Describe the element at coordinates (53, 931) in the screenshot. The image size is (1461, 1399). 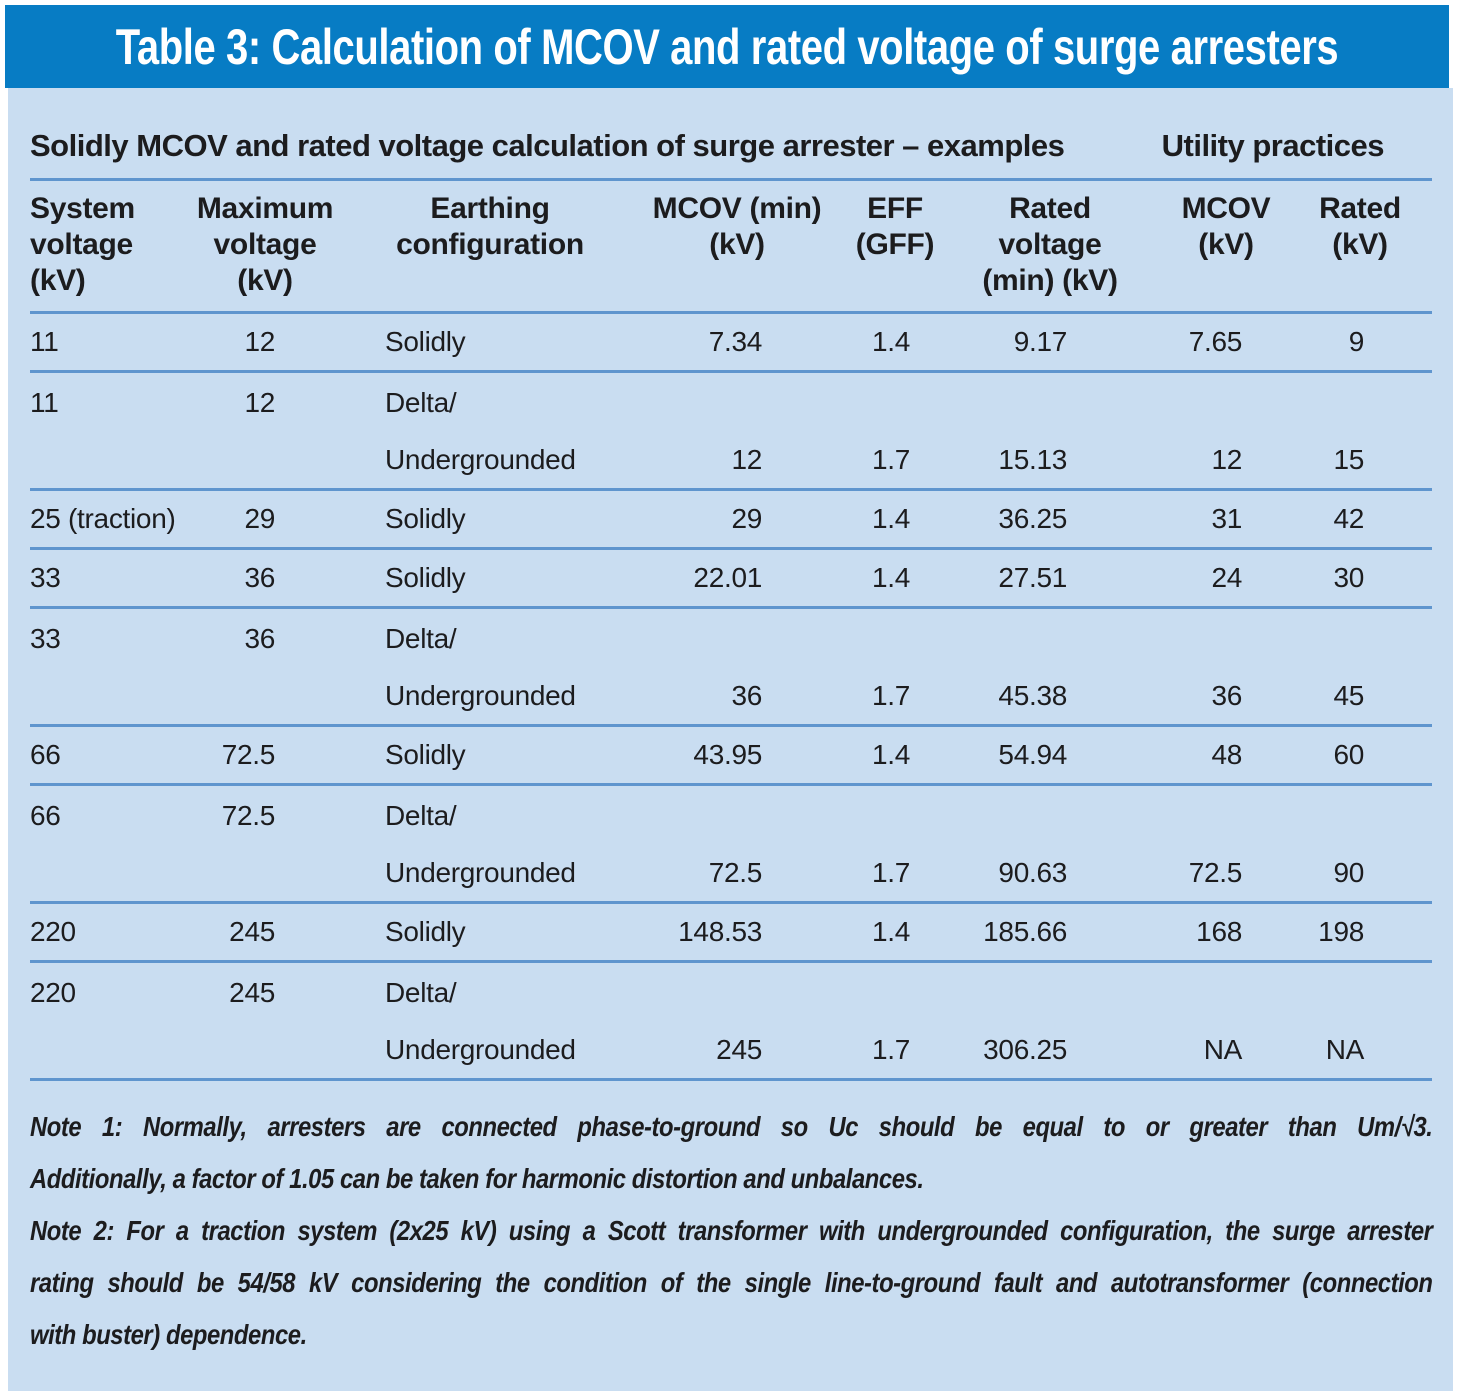
I see `cell-r10-system-voltage: 220` at that location.